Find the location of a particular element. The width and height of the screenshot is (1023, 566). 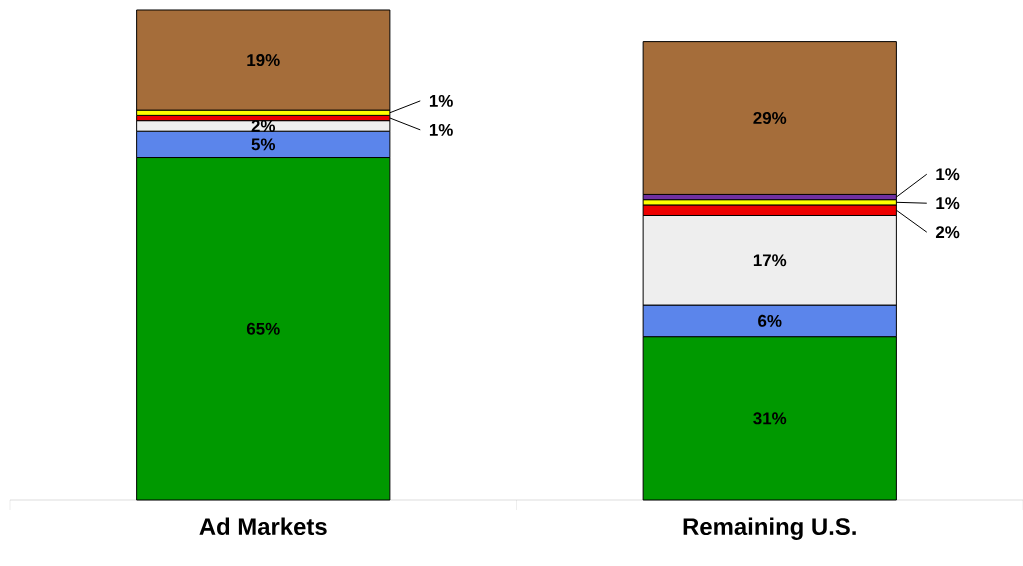

x-tick-label: Remaining U.S. is located at coordinates (769, 528).